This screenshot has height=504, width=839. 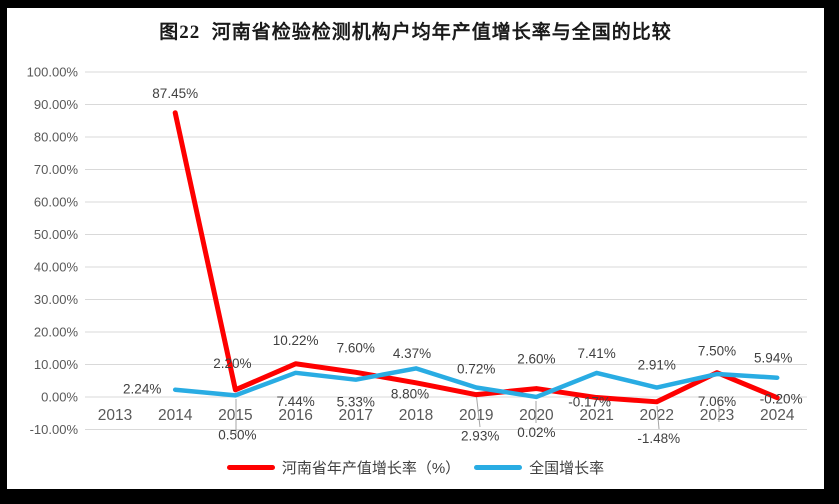 I want to click on national-data-label-2022: 2.91%, so click(x=657, y=365).